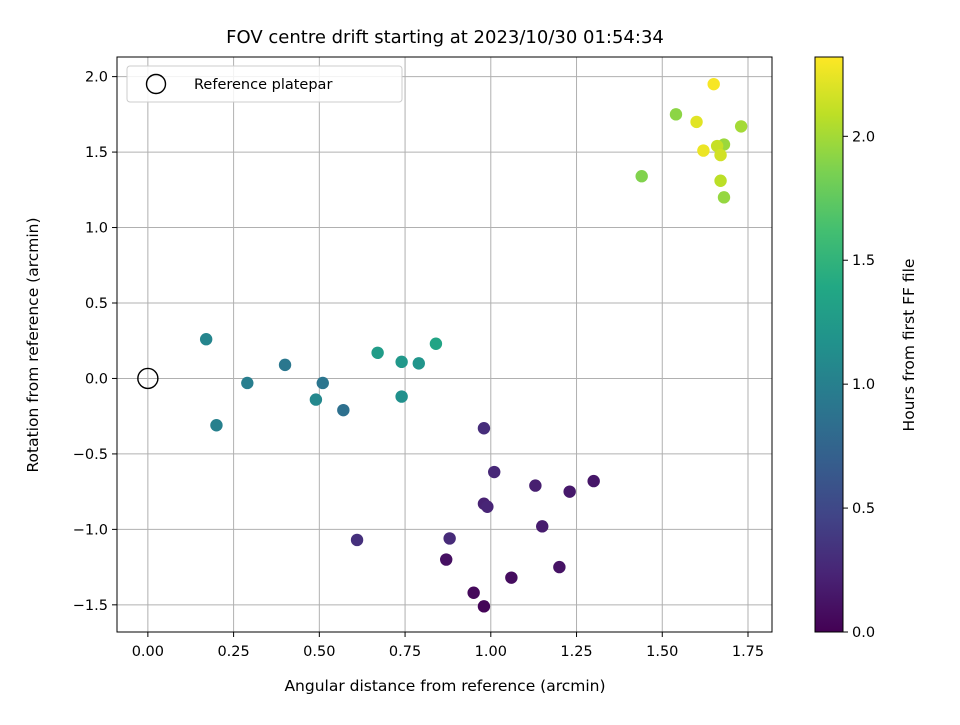 The height and width of the screenshot is (725, 960). Describe the element at coordinates (491, 652) in the screenshot. I see `x-tick-label: 1.00` at that location.